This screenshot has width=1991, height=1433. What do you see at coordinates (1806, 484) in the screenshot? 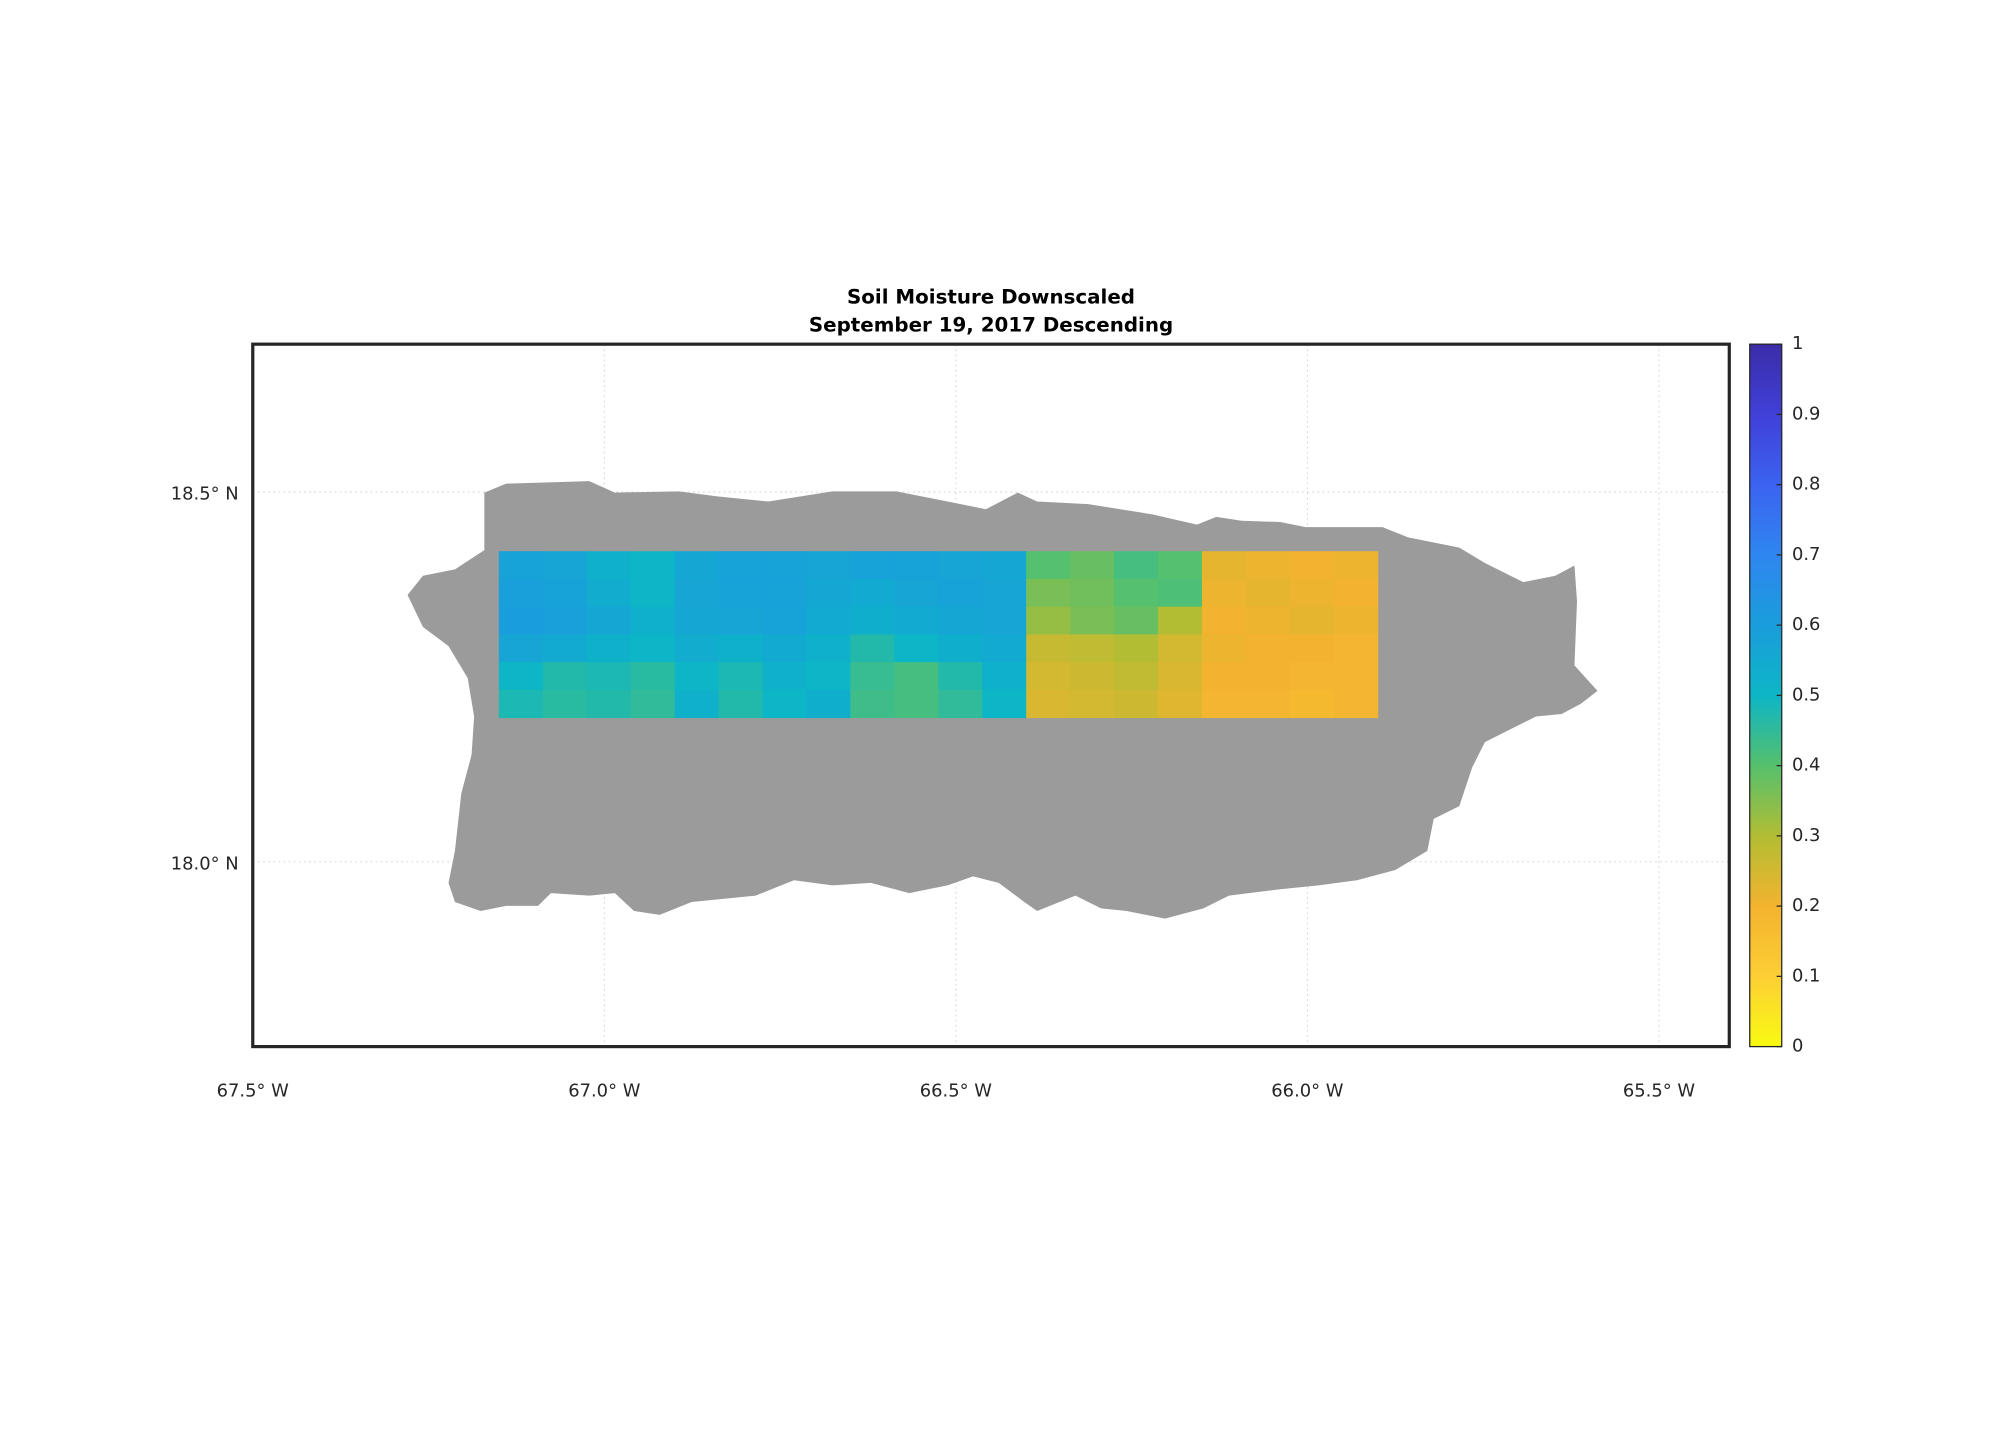
I see `colorbar-tick-label: 0.8` at bounding box center [1806, 484].